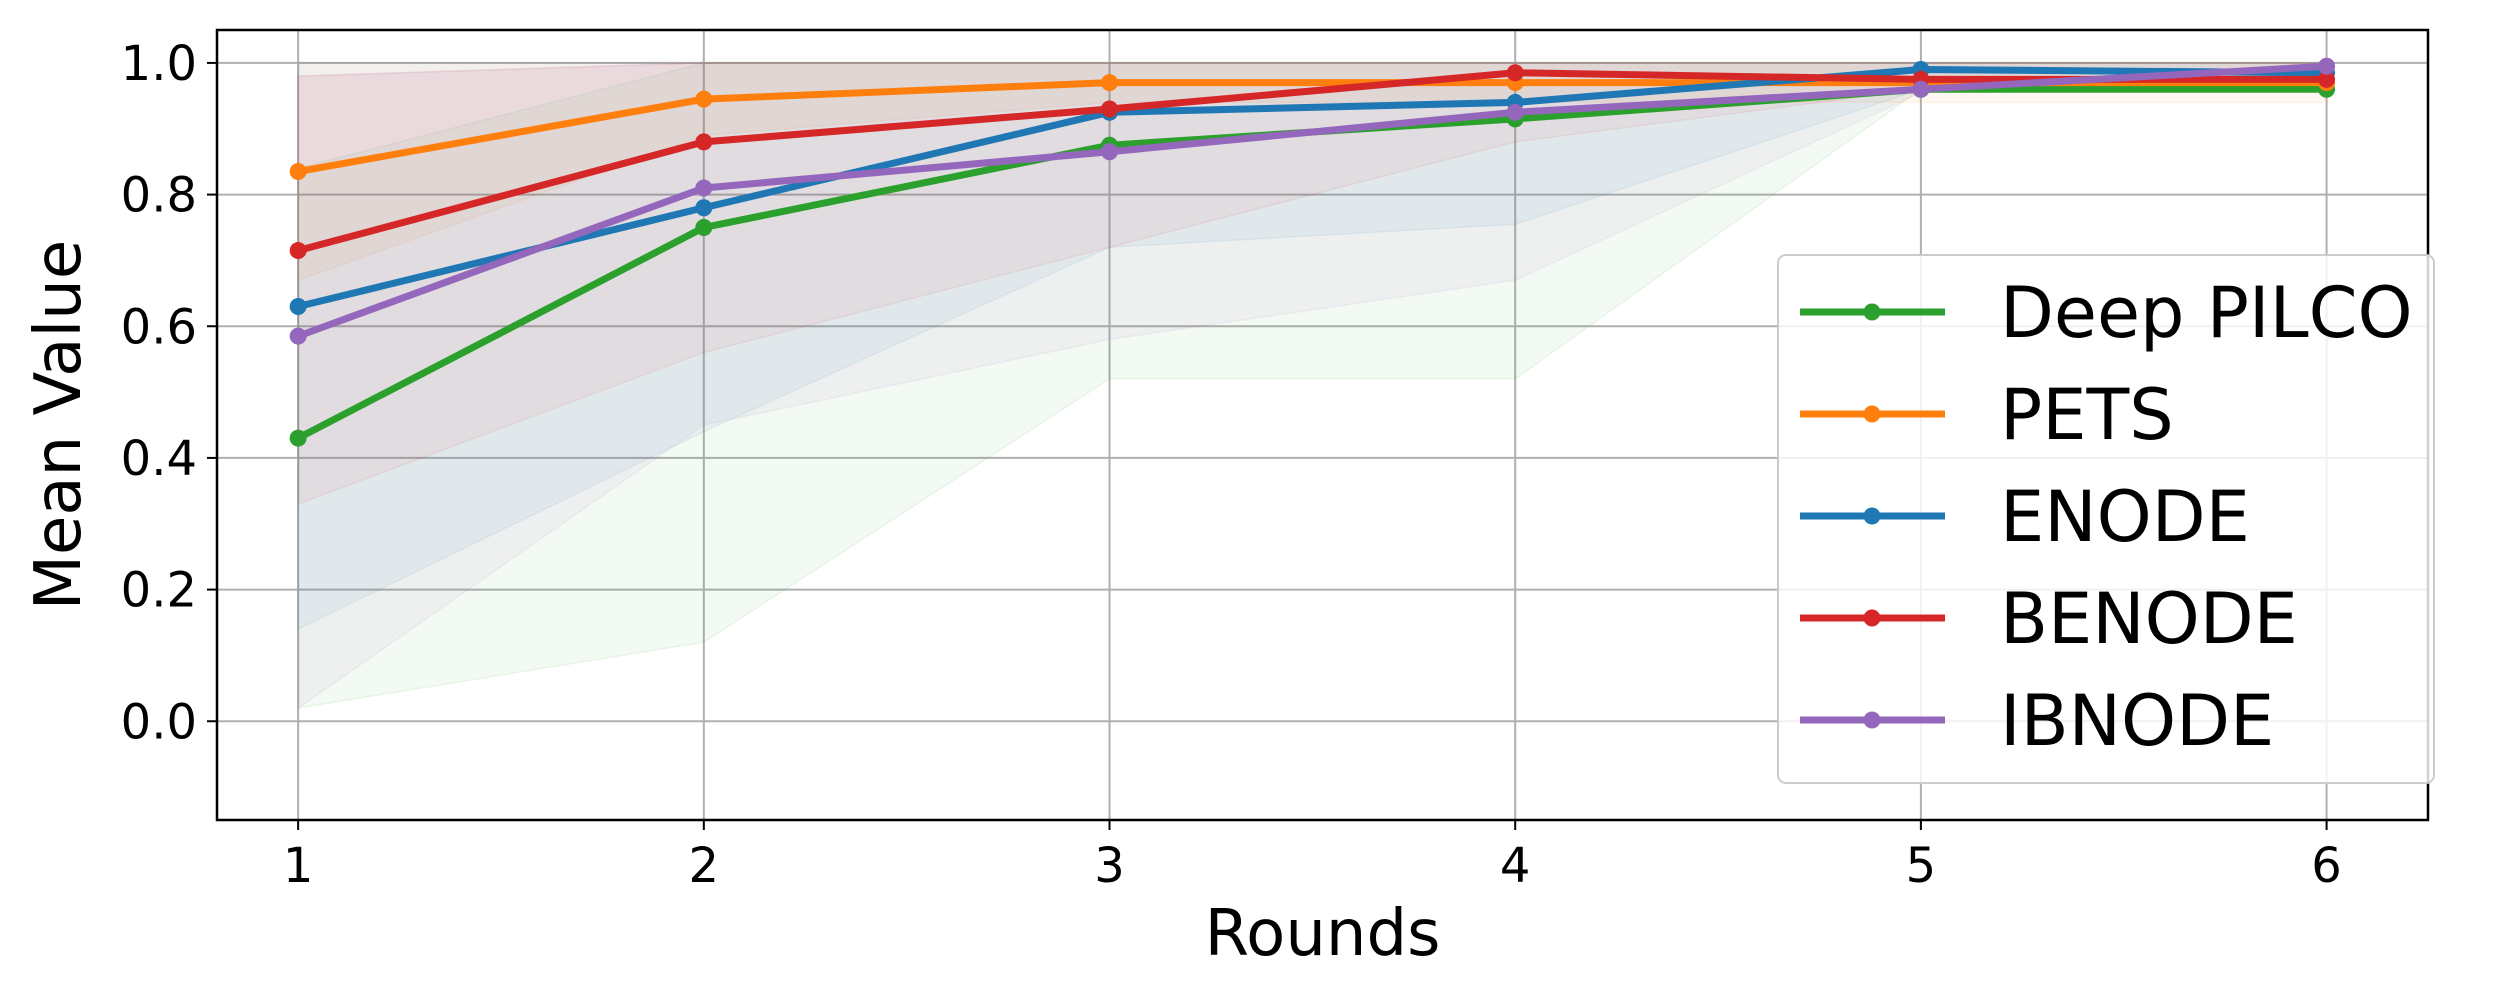  What do you see at coordinates (1109, 866) in the screenshot?
I see `x-tick-label: 3` at bounding box center [1109, 866].